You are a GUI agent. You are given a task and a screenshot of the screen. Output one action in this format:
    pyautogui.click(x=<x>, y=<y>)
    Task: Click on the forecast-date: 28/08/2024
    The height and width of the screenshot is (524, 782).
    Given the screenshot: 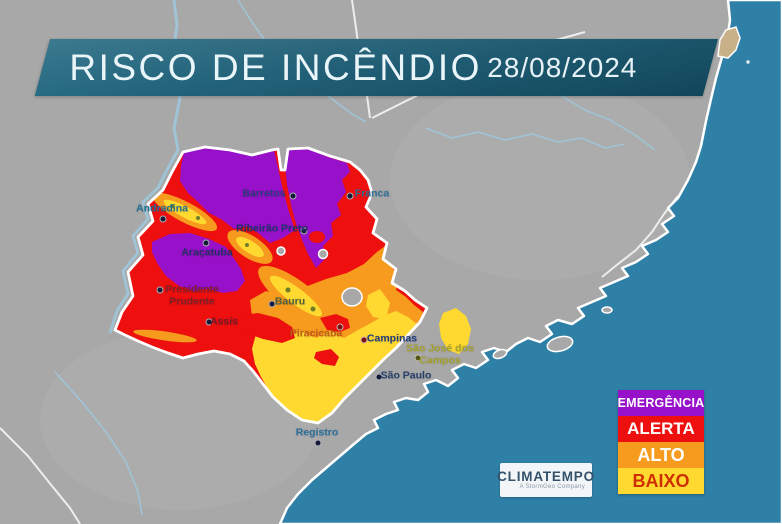 What is the action you would take?
    pyautogui.click(x=562, y=67)
    